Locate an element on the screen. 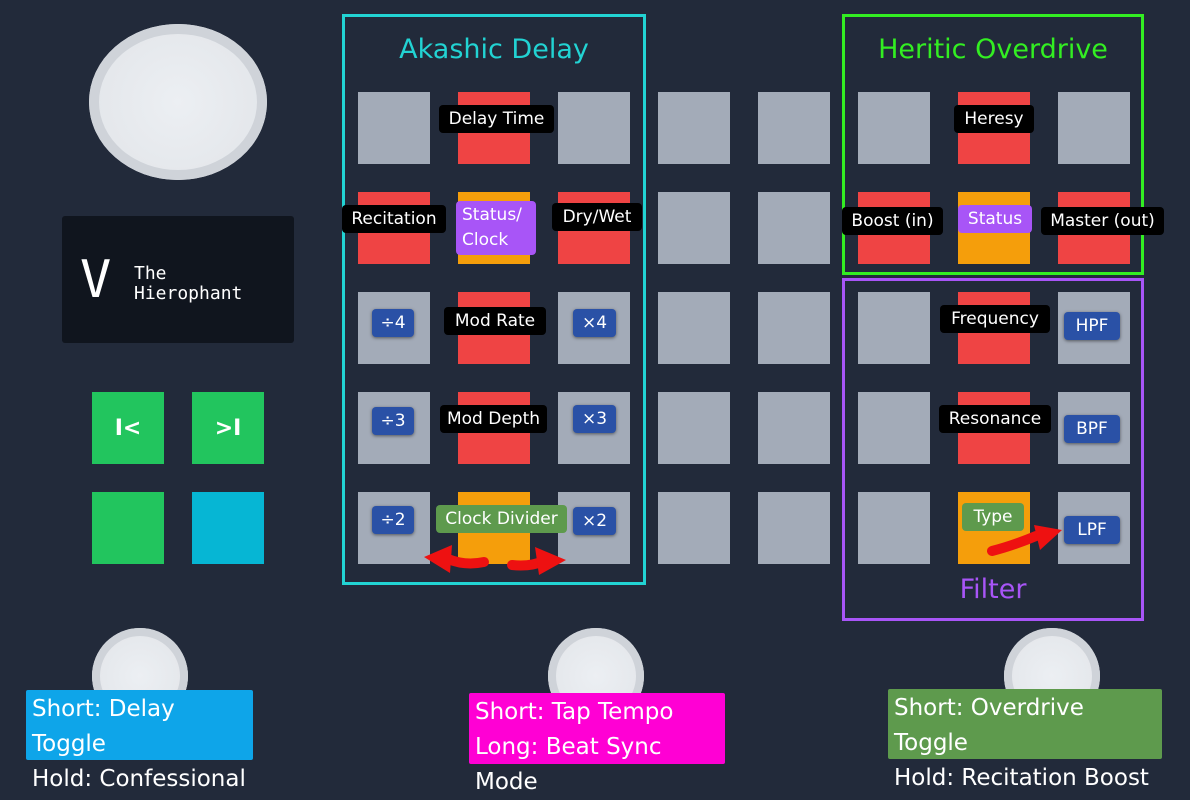 The width and height of the screenshot is (1190, 800). mod-rate-label: Mod Rate is located at coordinates (495, 321).